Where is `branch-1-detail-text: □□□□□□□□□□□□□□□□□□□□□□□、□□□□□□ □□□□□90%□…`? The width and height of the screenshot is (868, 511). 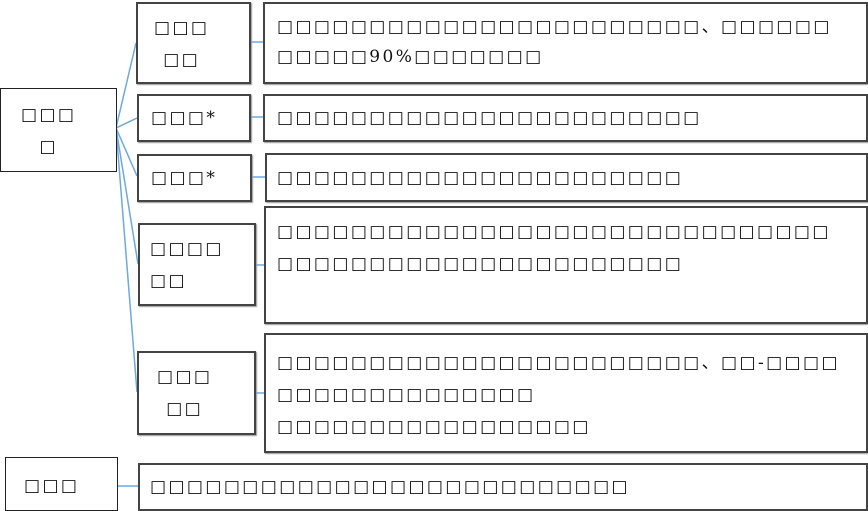 branch-1-detail-text: □□□□□□□□□□□□□□□□□□□□□□□、□□□□□□ □□□□□90%□… is located at coordinates (554, 42).